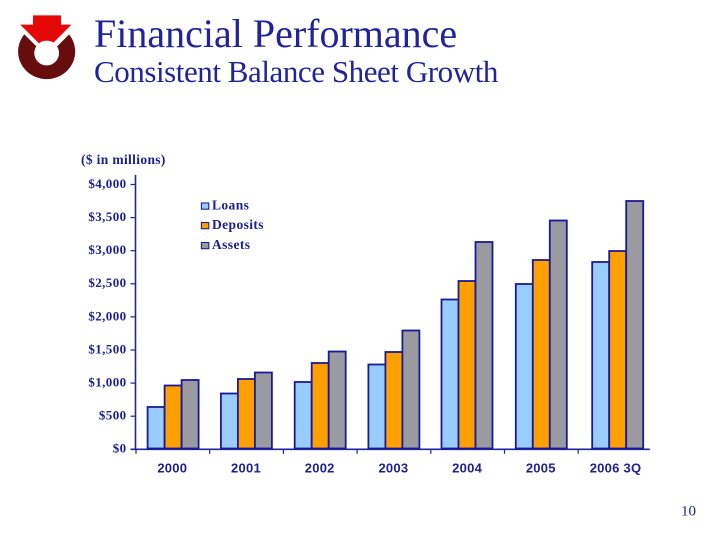 This screenshot has height=540, width=720. What do you see at coordinates (238, 224) in the screenshot?
I see `svg-text: Deposits` at bounding box center [238, 224].